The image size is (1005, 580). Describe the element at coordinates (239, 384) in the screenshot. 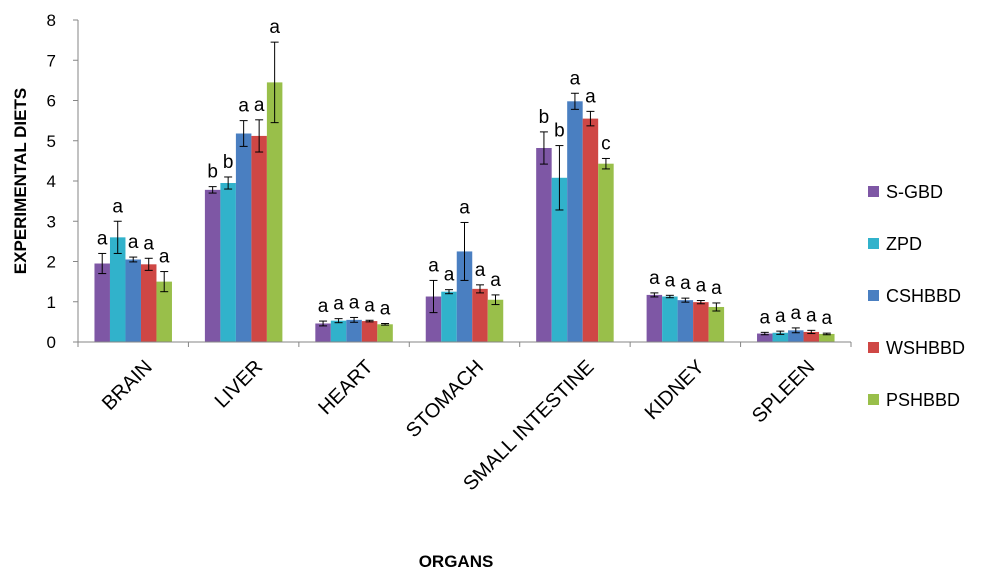

I see `x-category-label: LIVER` at that location.